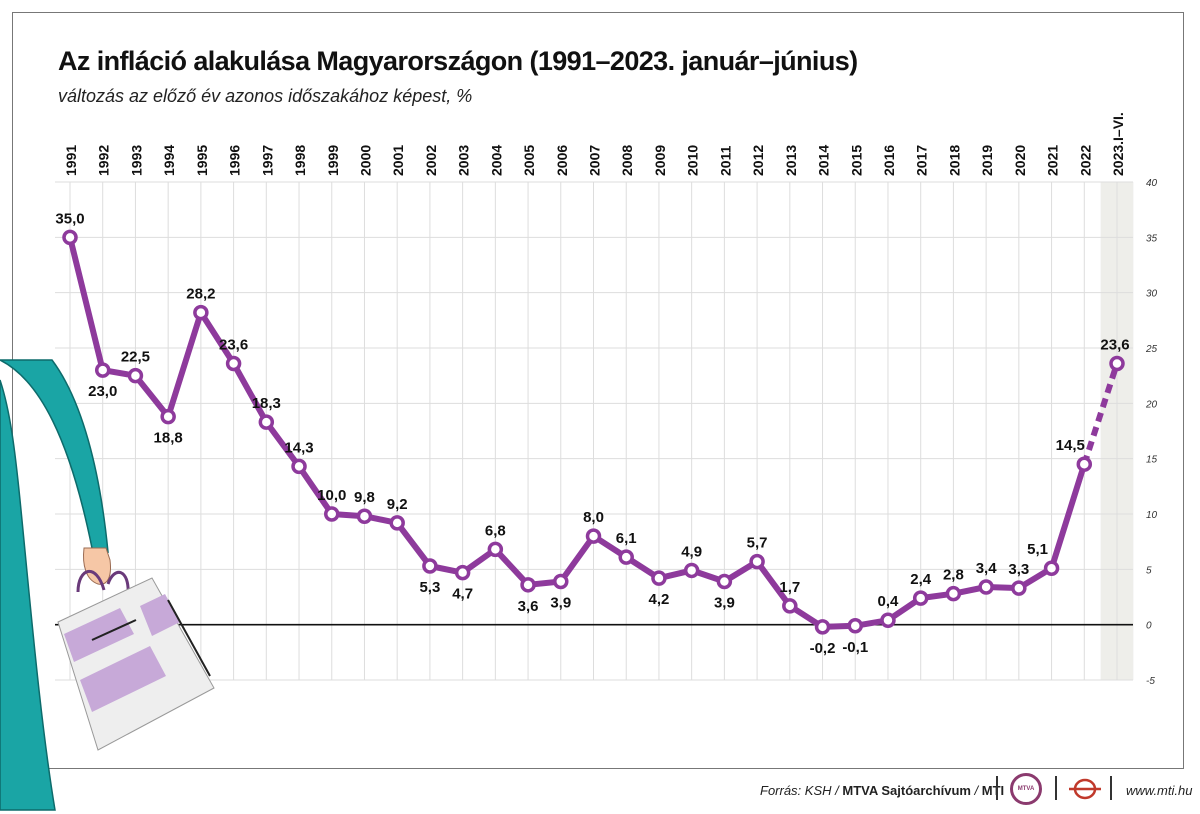 The image size is (1200, 814). What do you see at coordinates (135, 357) in the screenshot?
I see `data-label: 22,5` at bounding box center [135, 357].